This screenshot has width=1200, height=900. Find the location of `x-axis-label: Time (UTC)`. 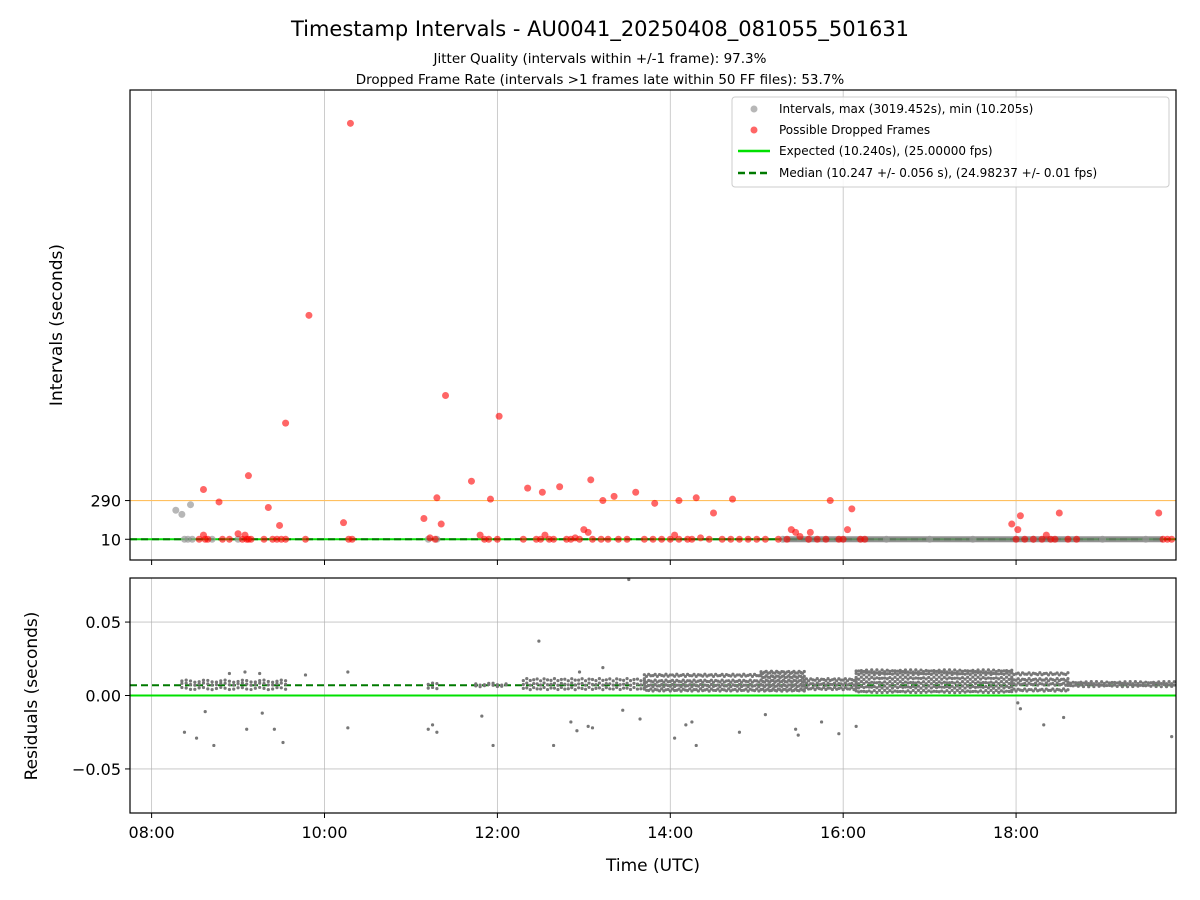

x-axis-label: Time (UTC) is located at coordinates (652, 866).